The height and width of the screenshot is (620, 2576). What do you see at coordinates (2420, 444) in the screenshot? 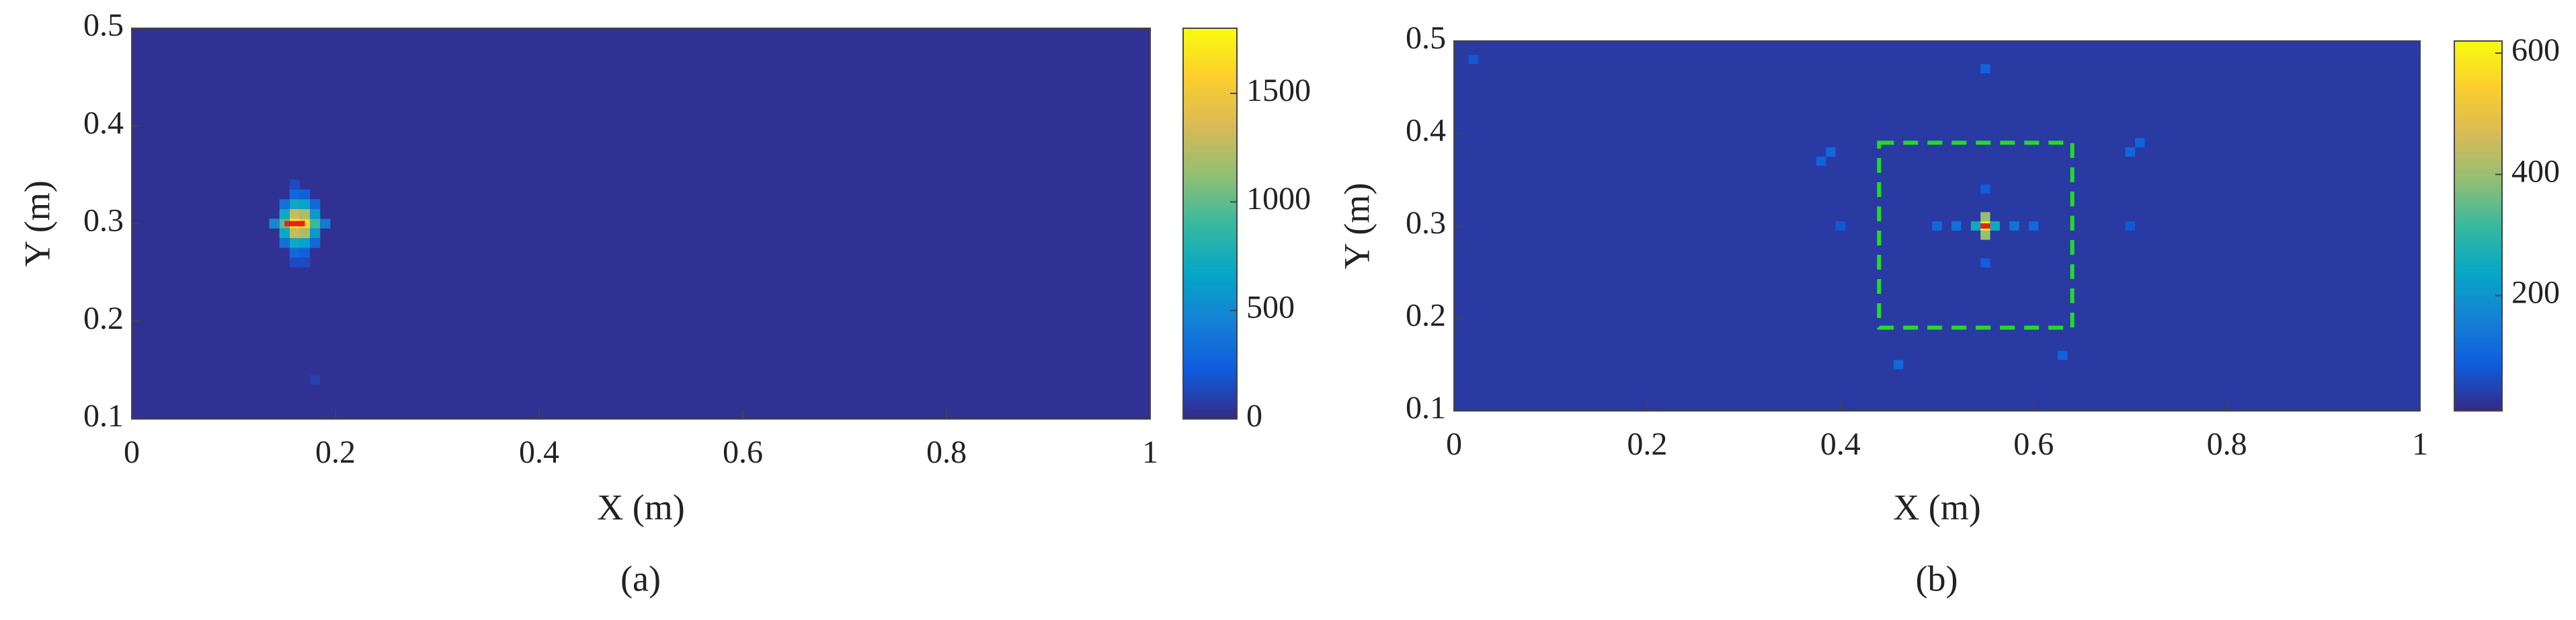
I see `x-tick-label: 1` at bounding box center [2420, 444].